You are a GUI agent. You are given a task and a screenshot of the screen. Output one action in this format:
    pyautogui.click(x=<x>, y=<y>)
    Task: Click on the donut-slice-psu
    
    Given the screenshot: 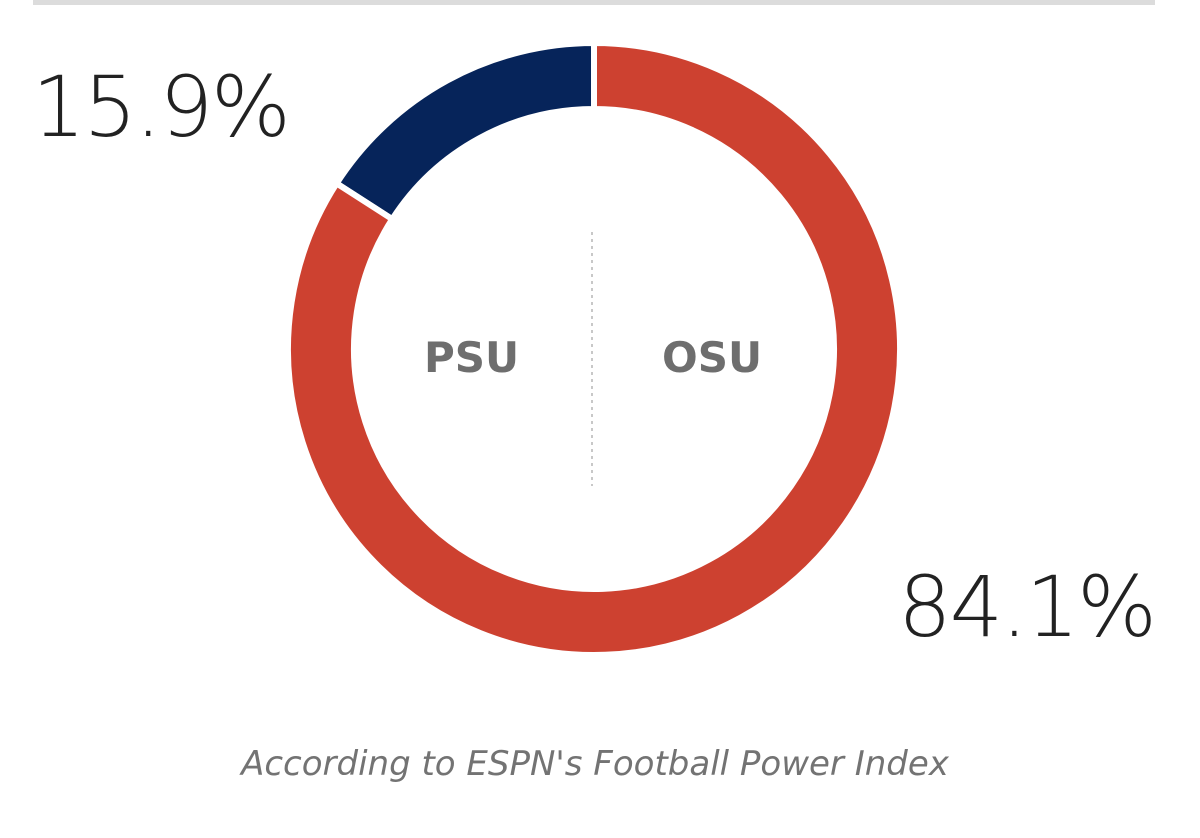 What is the action you would take?
    pyautogui.click(x=464, y=131)
    